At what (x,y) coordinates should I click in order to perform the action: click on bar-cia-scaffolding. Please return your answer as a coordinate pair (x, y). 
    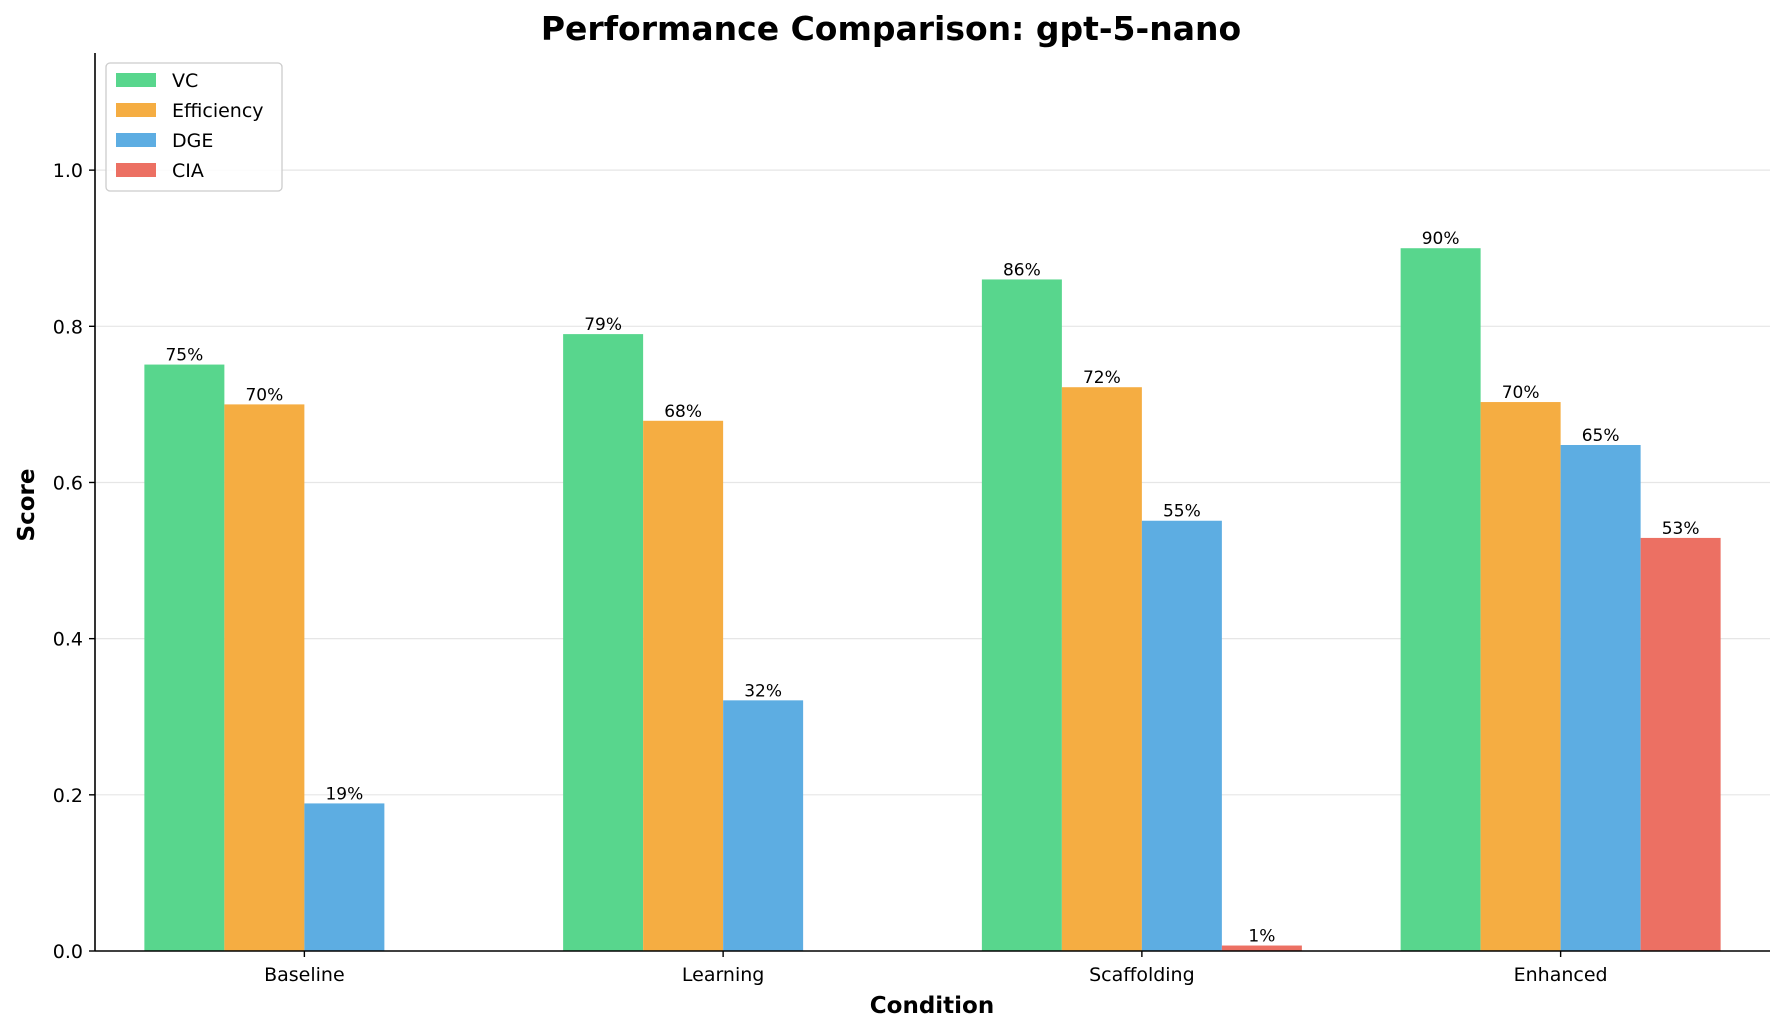
    Looking at the image, I should click on (1261, 948).